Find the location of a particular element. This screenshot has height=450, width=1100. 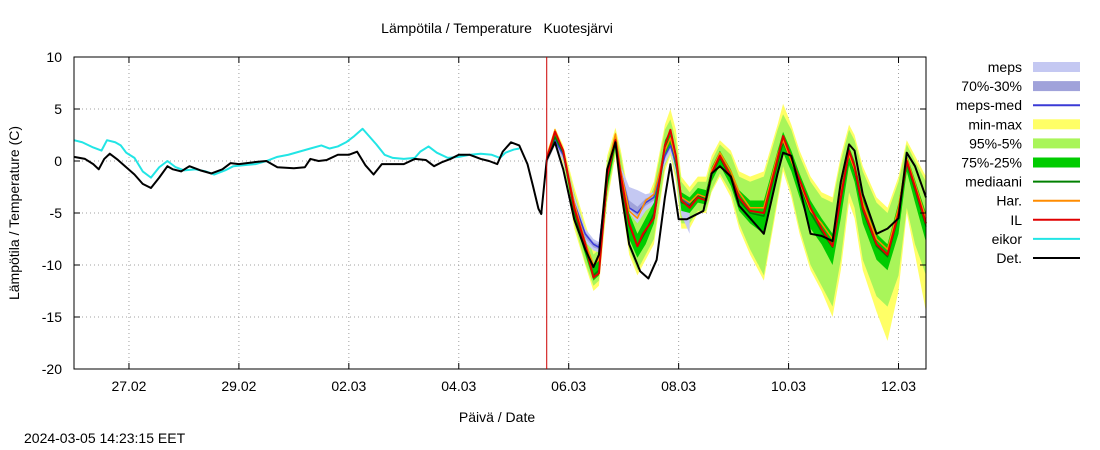

legend-label: 75%-25% is located at coordinates (991, 163).